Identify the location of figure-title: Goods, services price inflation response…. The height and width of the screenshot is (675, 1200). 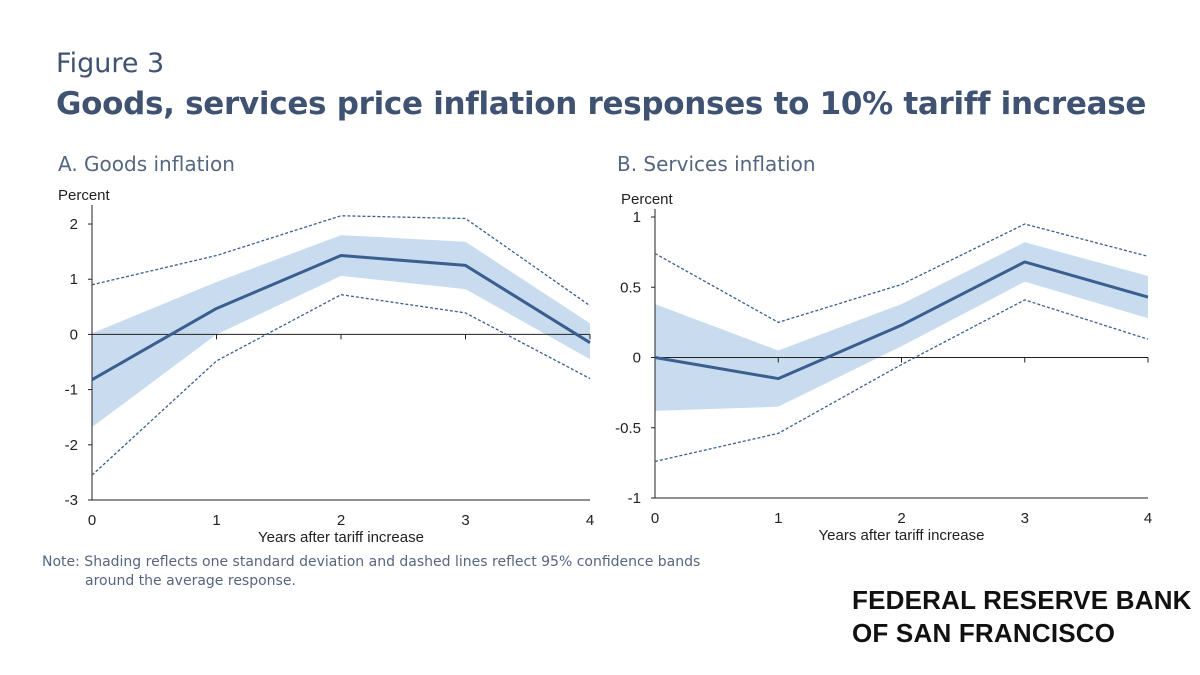
(601, 104).